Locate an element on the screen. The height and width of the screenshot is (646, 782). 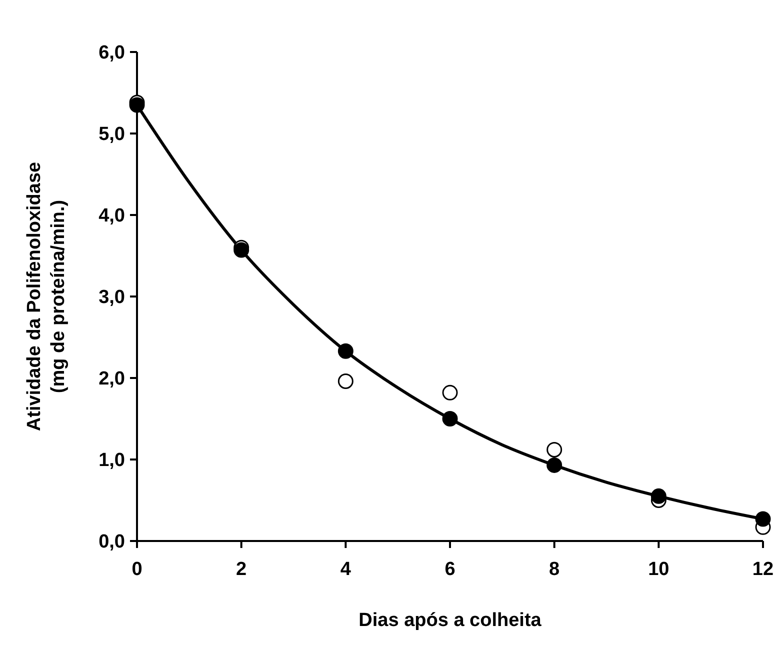
y-tick-label: 0,0 is located at coordinates (111, 542).